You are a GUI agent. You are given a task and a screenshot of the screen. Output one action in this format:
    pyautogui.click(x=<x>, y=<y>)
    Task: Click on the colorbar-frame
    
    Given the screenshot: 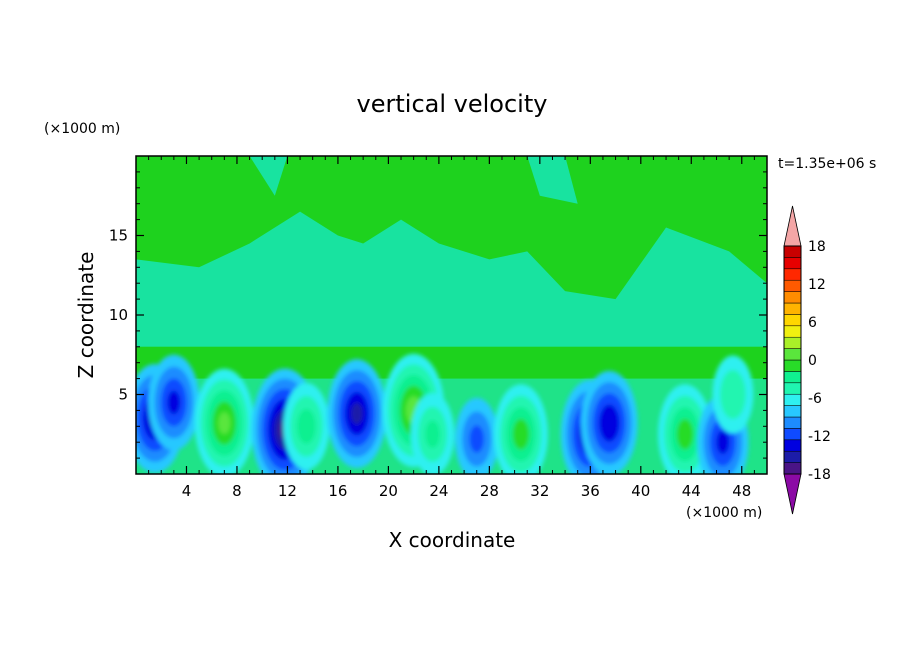 What is the action you would take?
    pyautogui.click(x=792, y=360)
    